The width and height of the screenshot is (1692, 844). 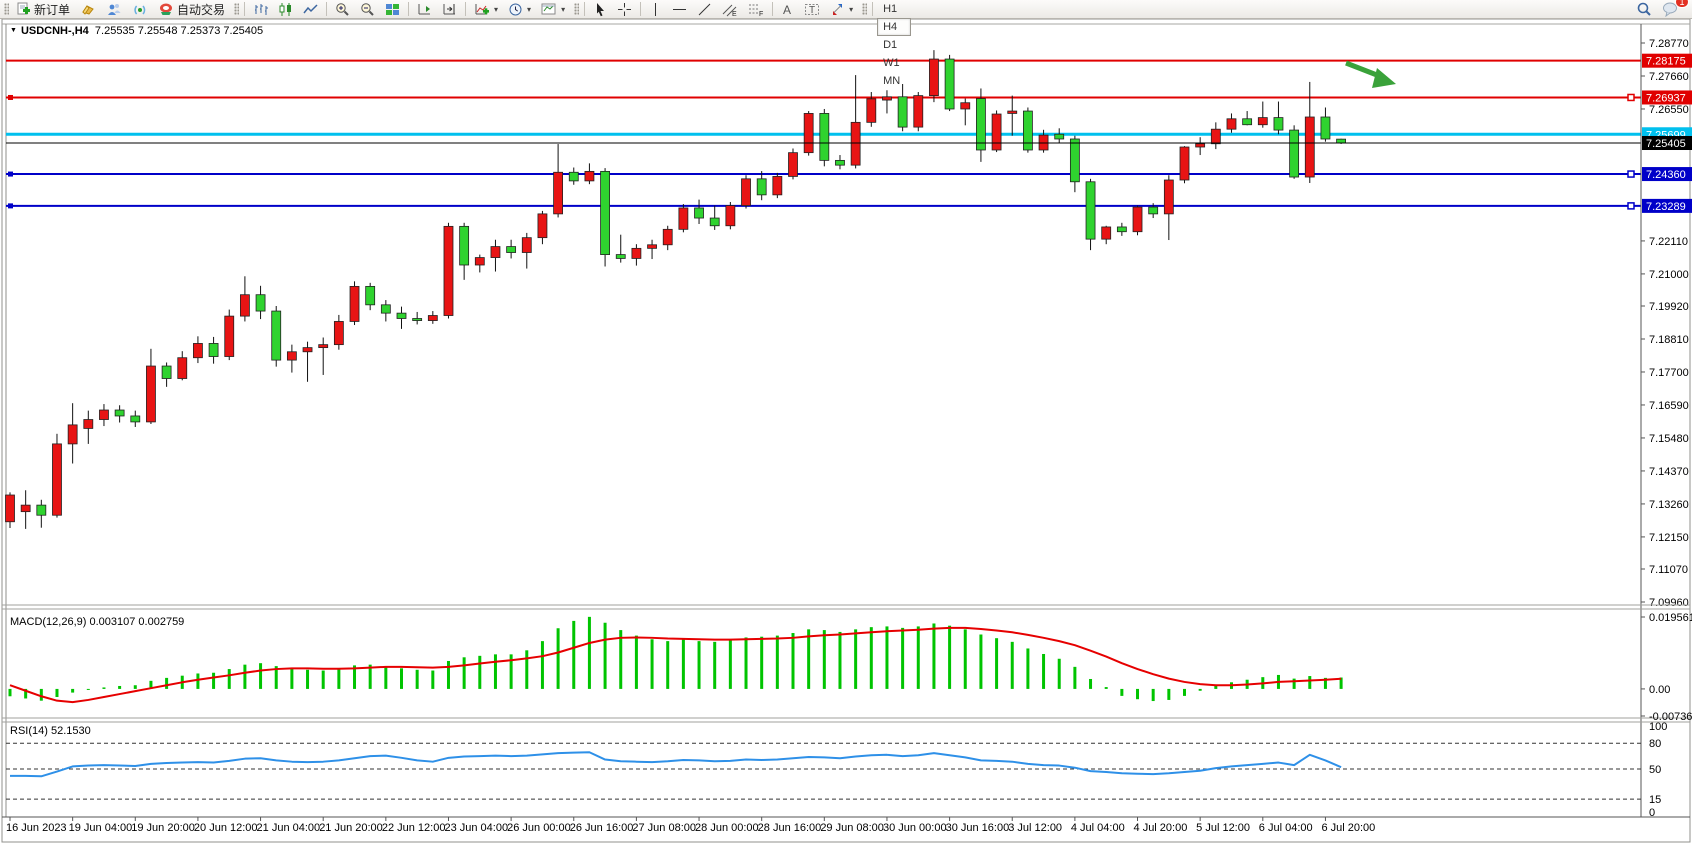 I want to click on chart-shift-button, so click(x=449, y=9).